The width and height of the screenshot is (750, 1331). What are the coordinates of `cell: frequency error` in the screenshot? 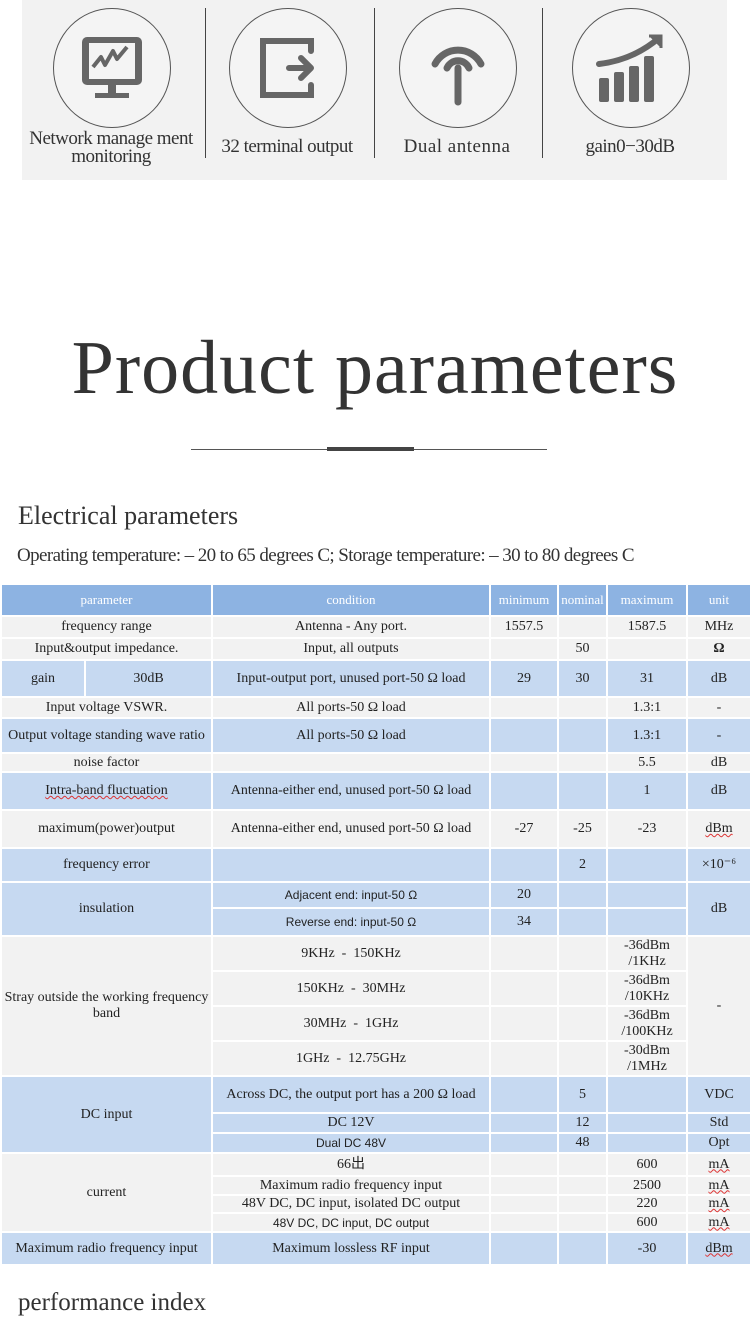 It's located at (106, 865).